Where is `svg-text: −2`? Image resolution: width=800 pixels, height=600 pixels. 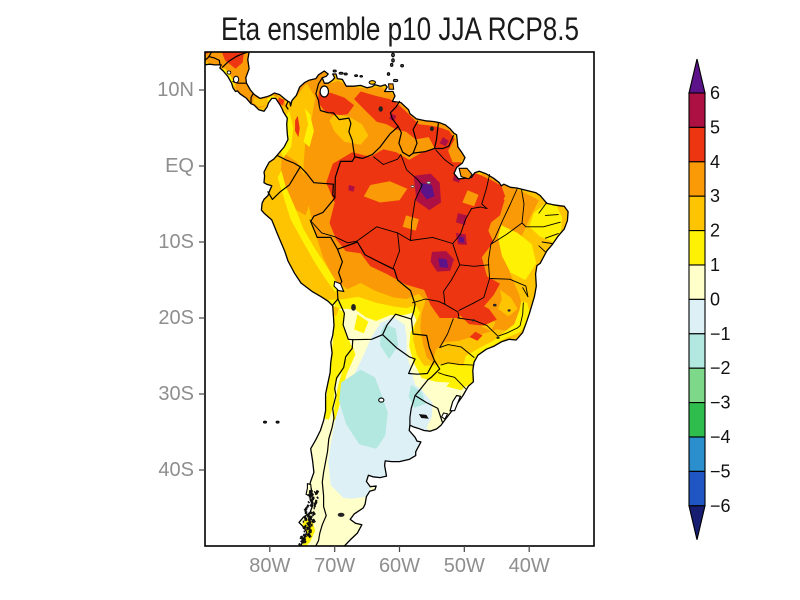
svg-text: −2 is located at coordinates (720, 368).